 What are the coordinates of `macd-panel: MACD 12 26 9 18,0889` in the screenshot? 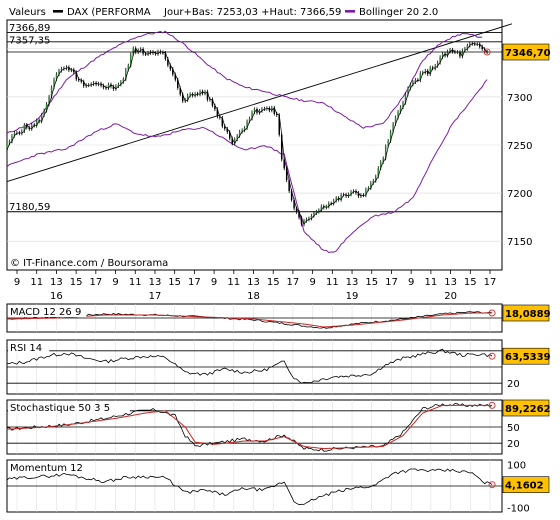 It's located at (278, 318).